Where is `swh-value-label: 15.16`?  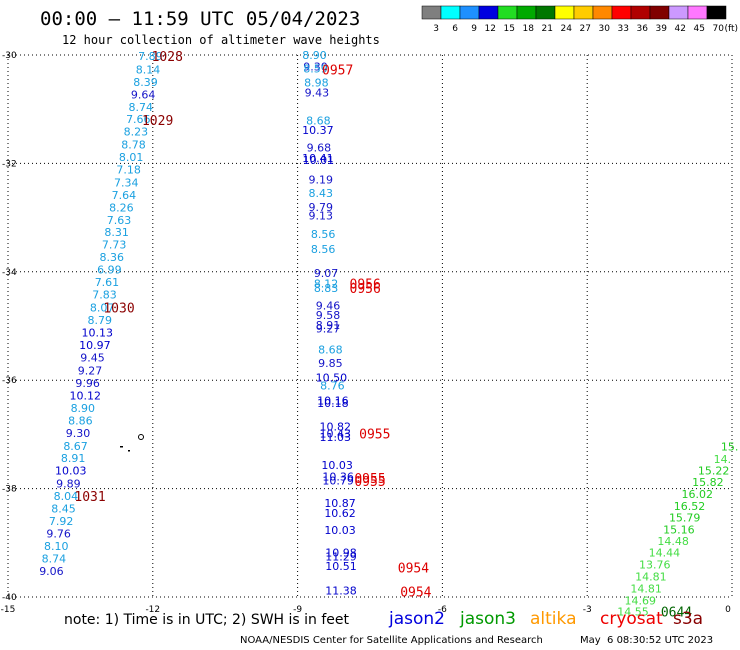 swh-value-label: 15.16 is located at coordinates (679, 529).